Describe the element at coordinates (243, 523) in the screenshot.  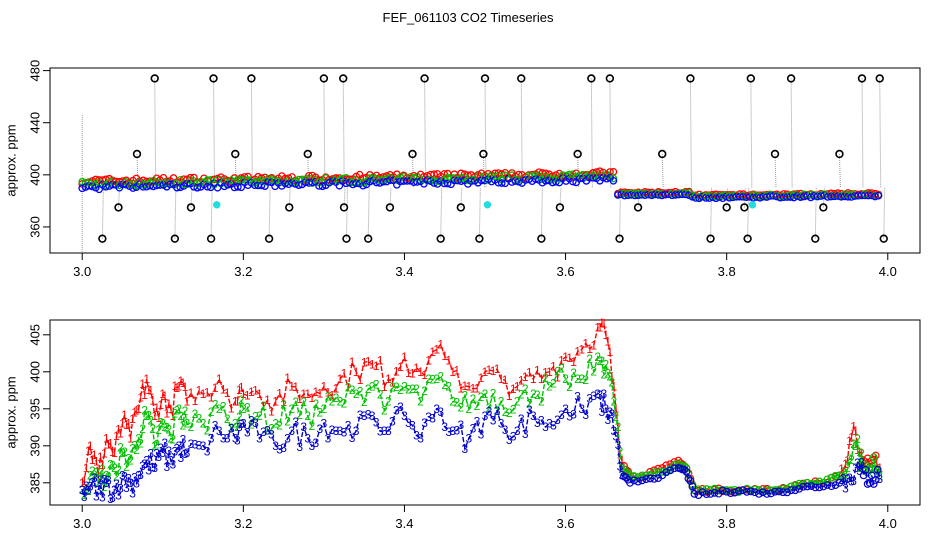
I see `x-tick-label: 3.2` at that location.